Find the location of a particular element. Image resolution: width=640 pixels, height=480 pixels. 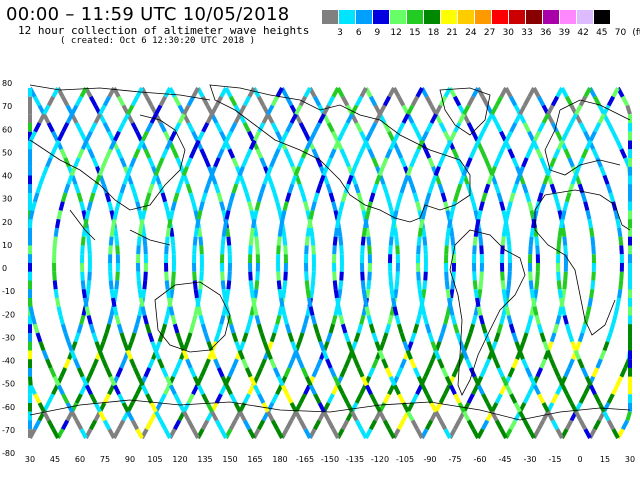

legend-label: 18 is located at coordinates (433, 33).